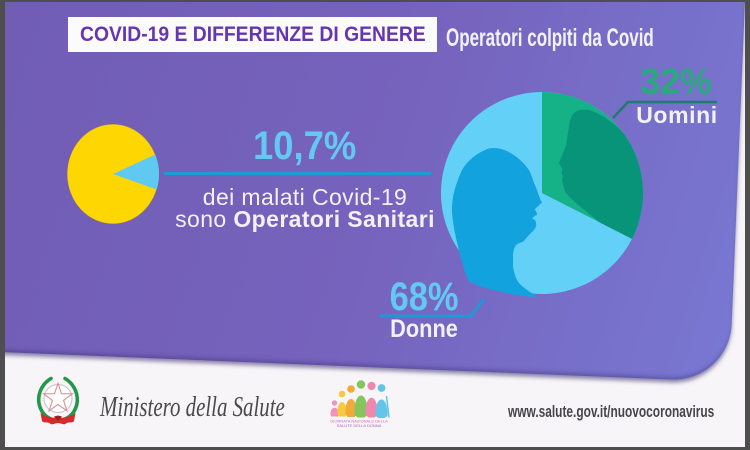  What do you see at coordinates (359, 421) in the screenshot?
I see `svg-text: GIORNATA NAZIONALE DELLA` at bounding box center [359, 421].